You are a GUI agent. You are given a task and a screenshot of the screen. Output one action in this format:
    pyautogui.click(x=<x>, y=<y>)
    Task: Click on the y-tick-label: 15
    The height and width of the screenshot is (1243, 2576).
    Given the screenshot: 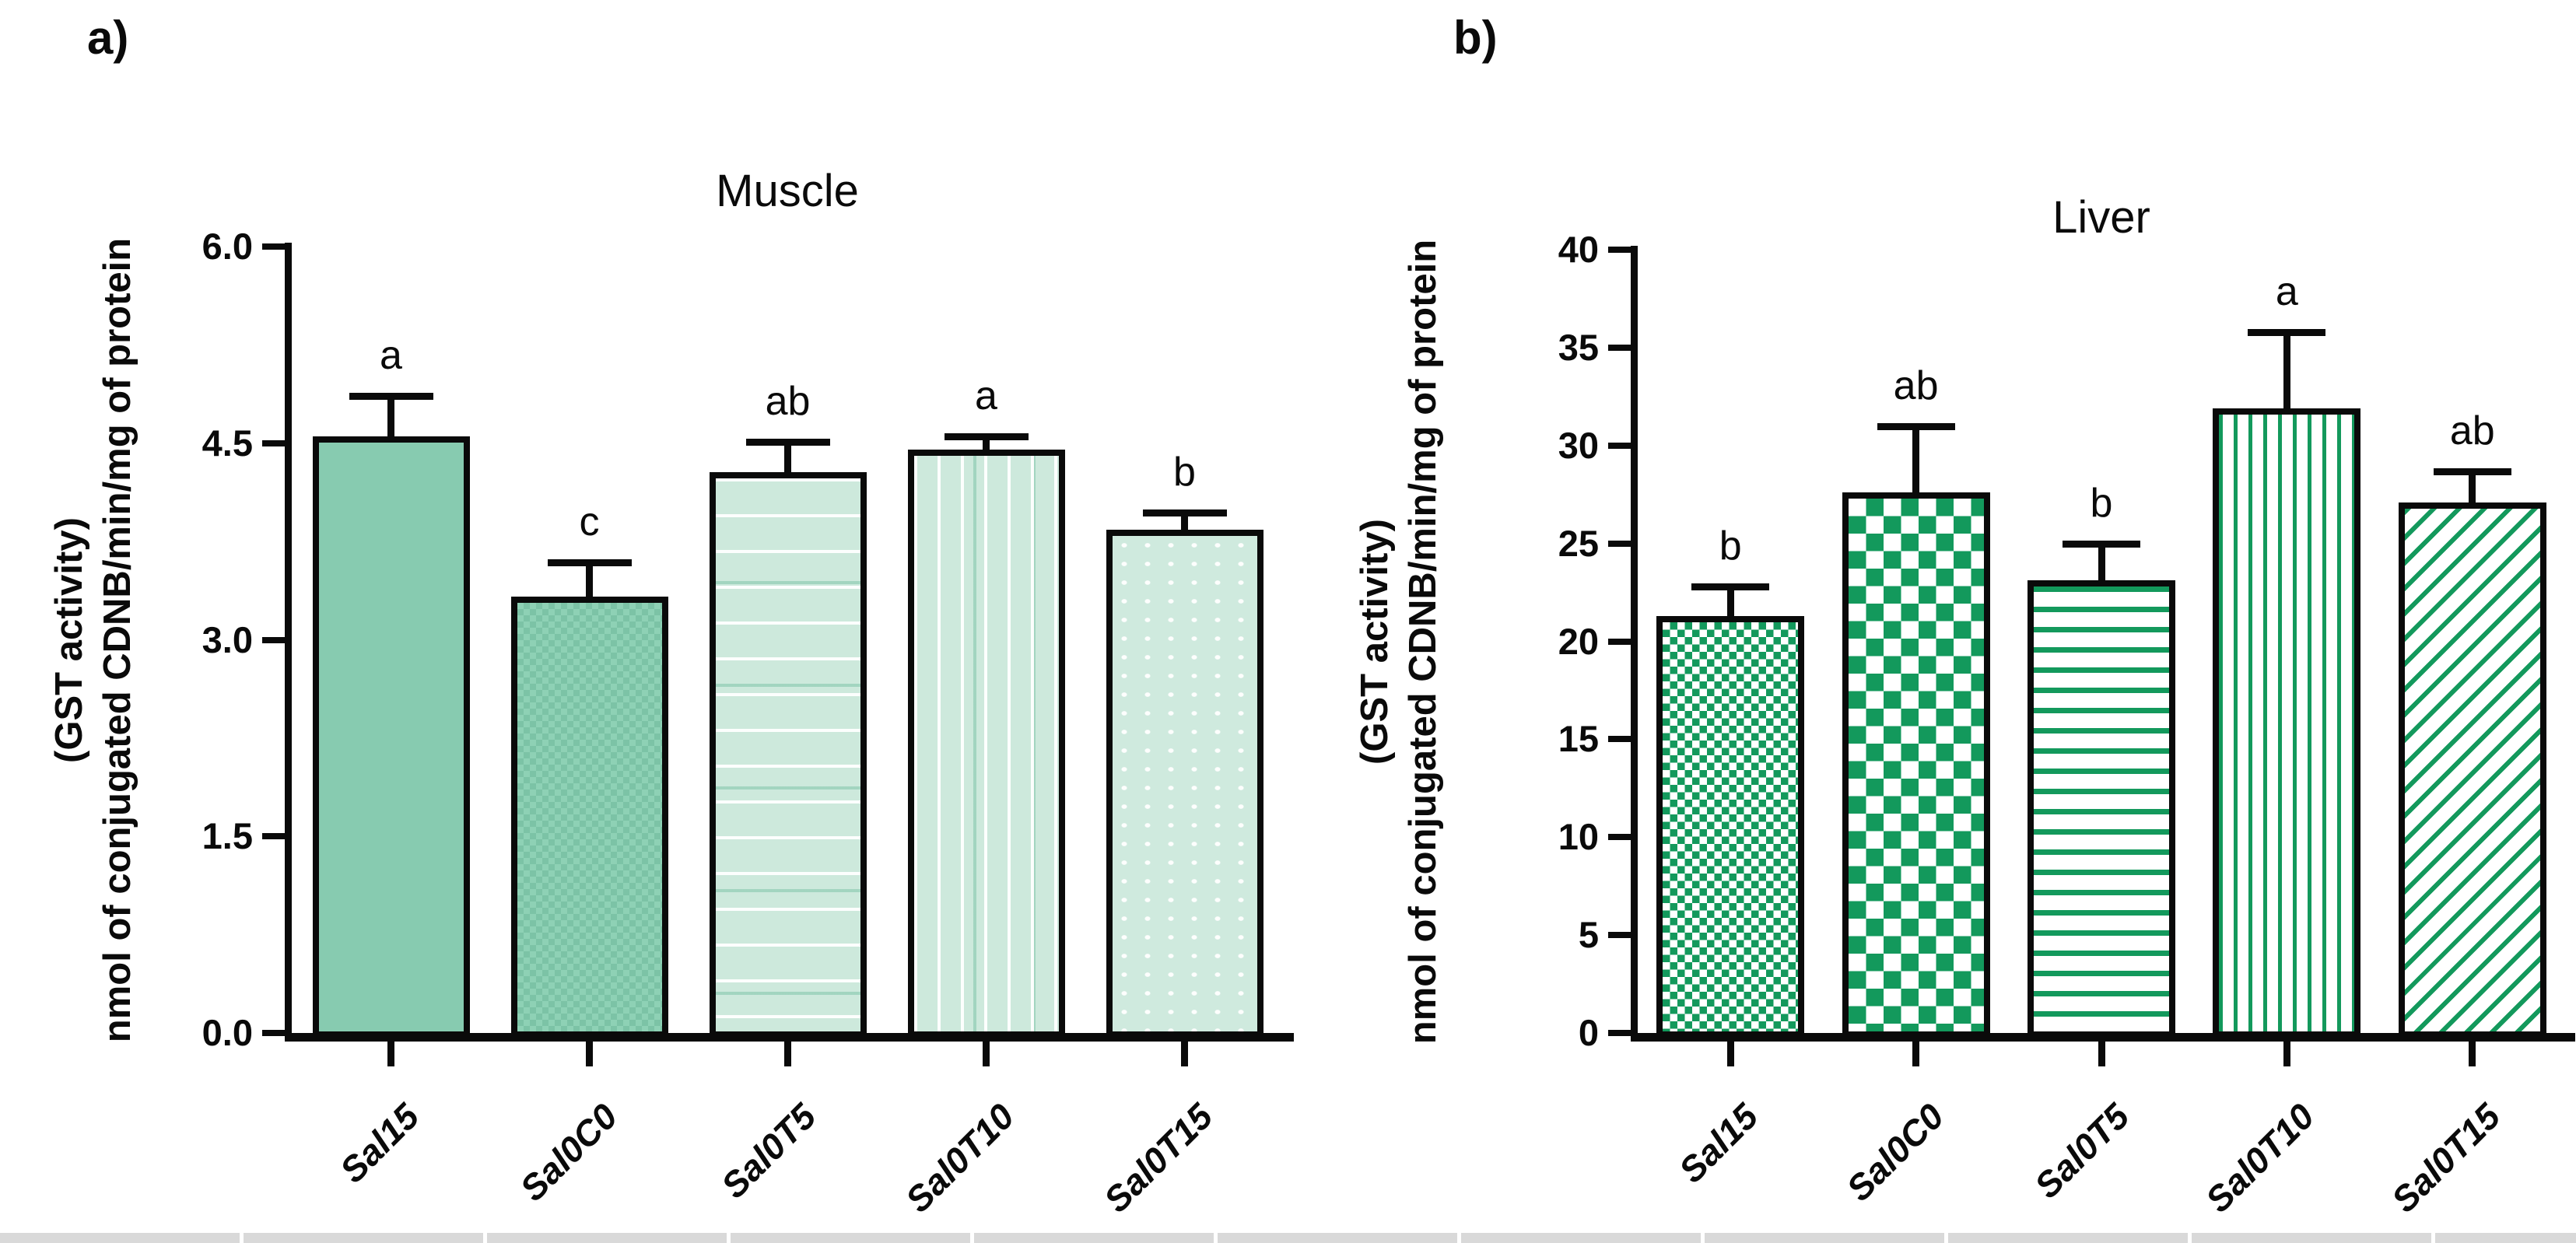 What is the action you would take?
    pyautogui.click(x=1578, y=739)
    